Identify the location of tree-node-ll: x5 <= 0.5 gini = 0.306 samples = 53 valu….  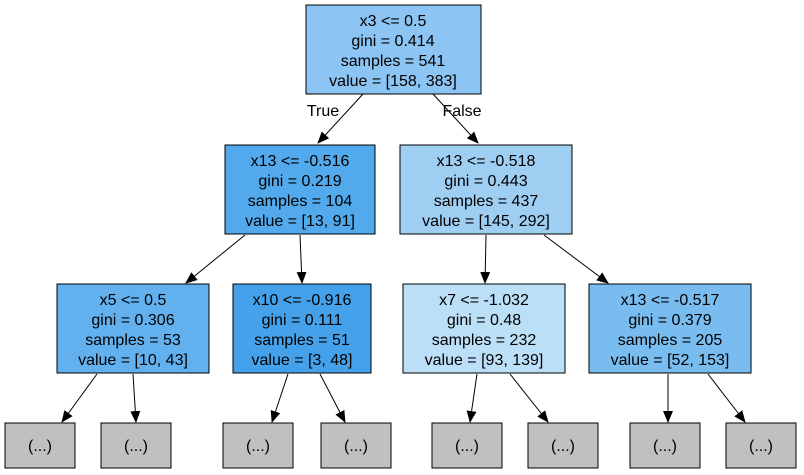
(133, 328).